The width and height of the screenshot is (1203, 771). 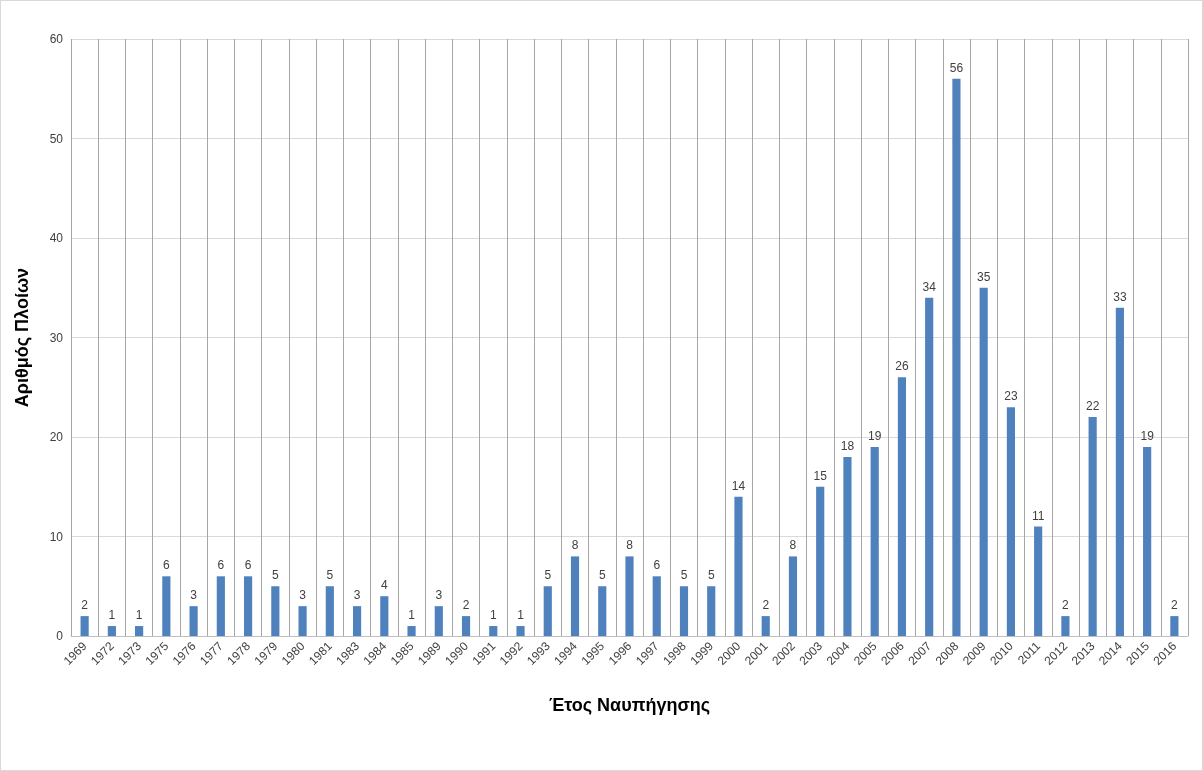 What do you see at coordinates (56, 536) in the screenshot?
I see `y-tick-label: 10` at bounding box center [56, 536].